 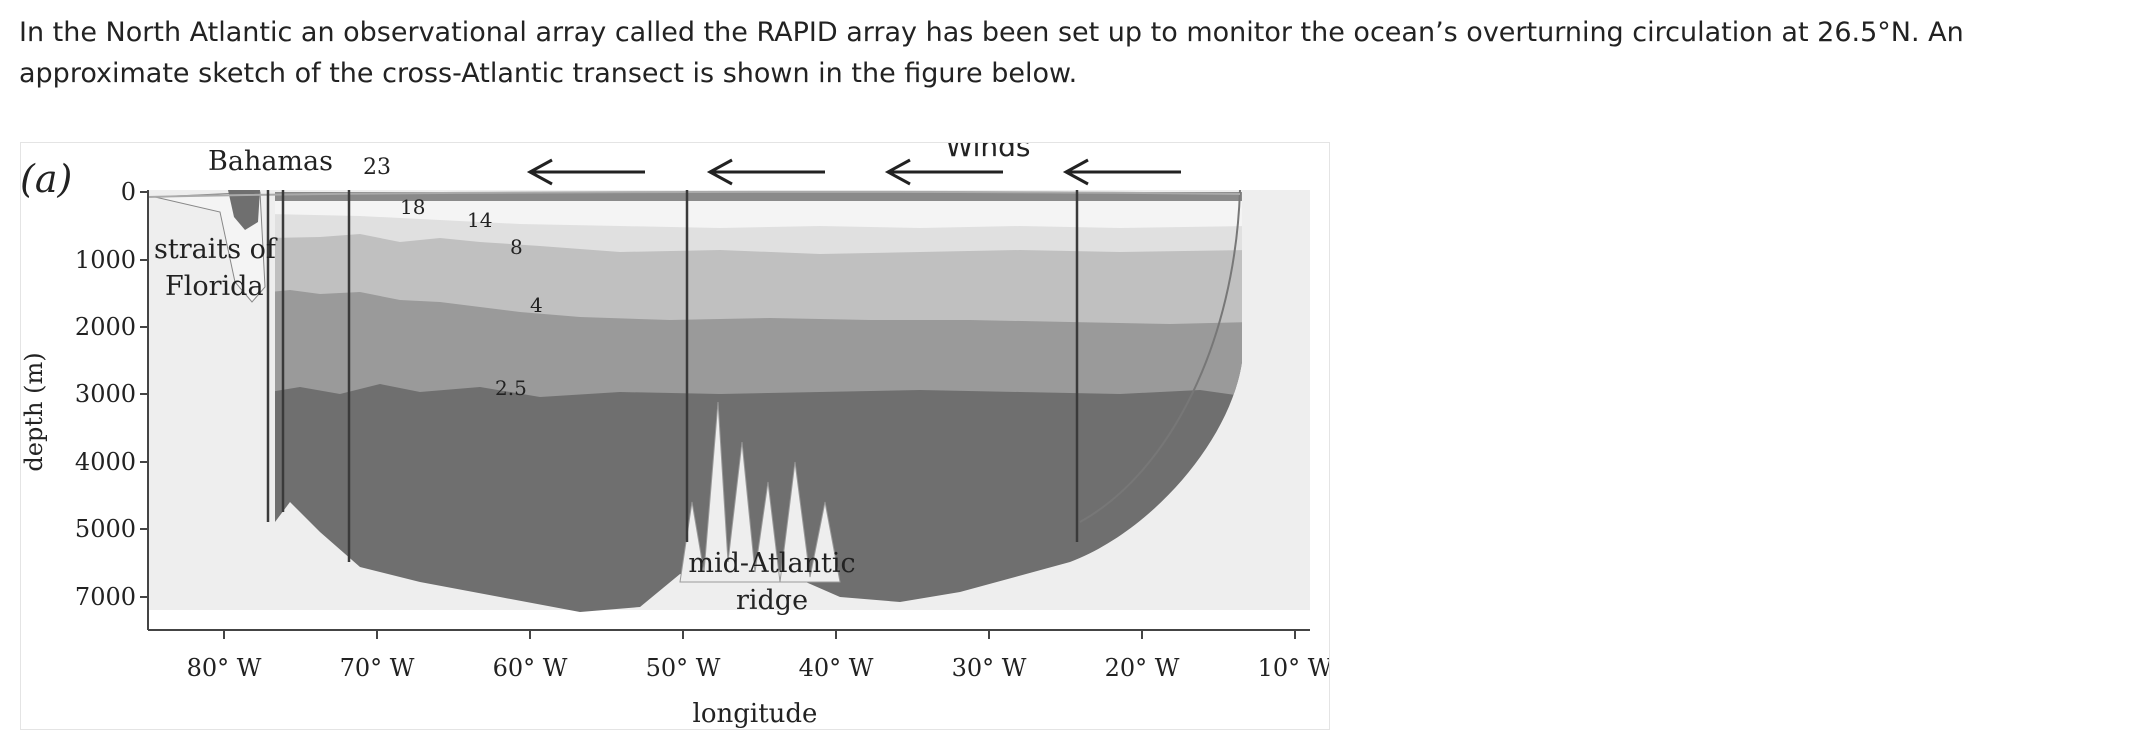 I want to click on y-tick-label: 7000, so click(x=105, y=597).